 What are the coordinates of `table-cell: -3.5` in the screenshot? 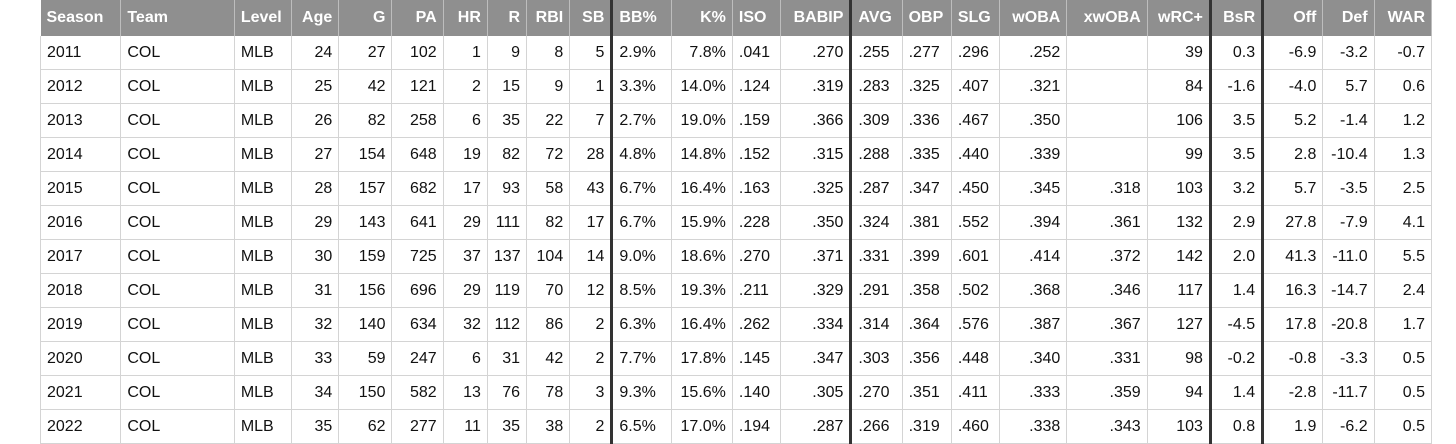 It's located at (1348, 188).